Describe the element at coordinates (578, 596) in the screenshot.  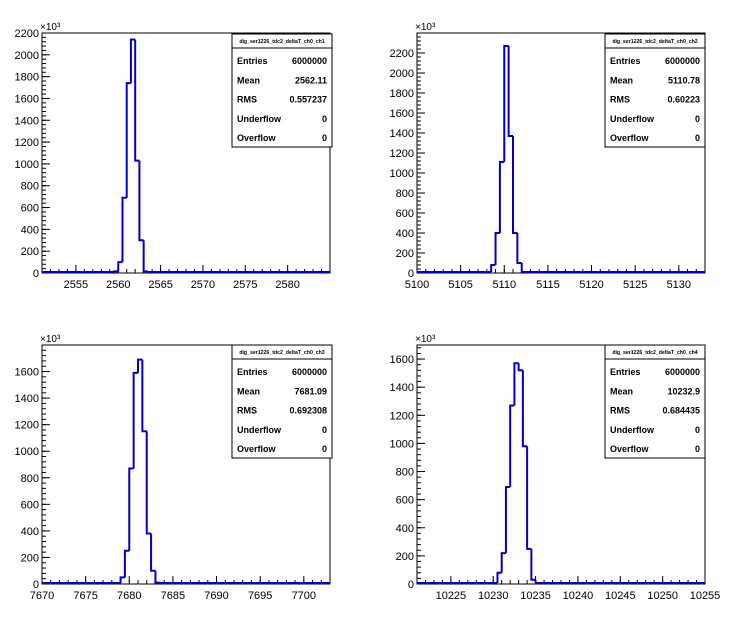
I see `x-tick-label: 10240` at that location.